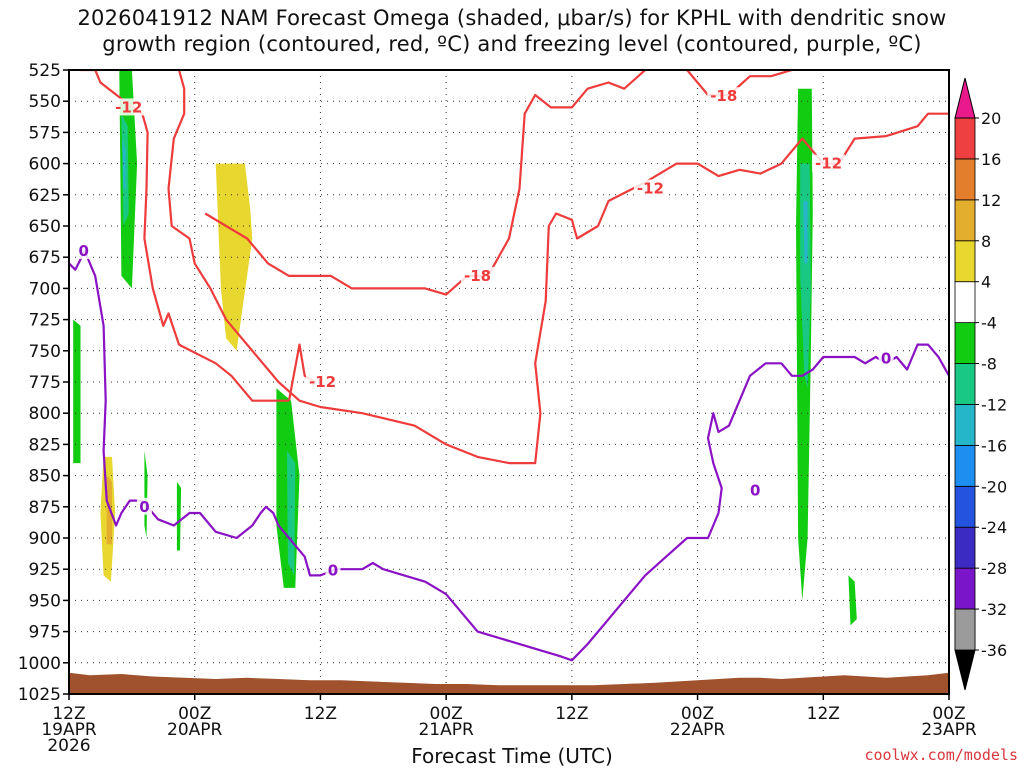 The height and width of the screenshot is (768, 1024). What do you see at coordinates (991, 200) in the screenshot?
I see `colorbar-label-11: 12` at bounding box center [991, 200].